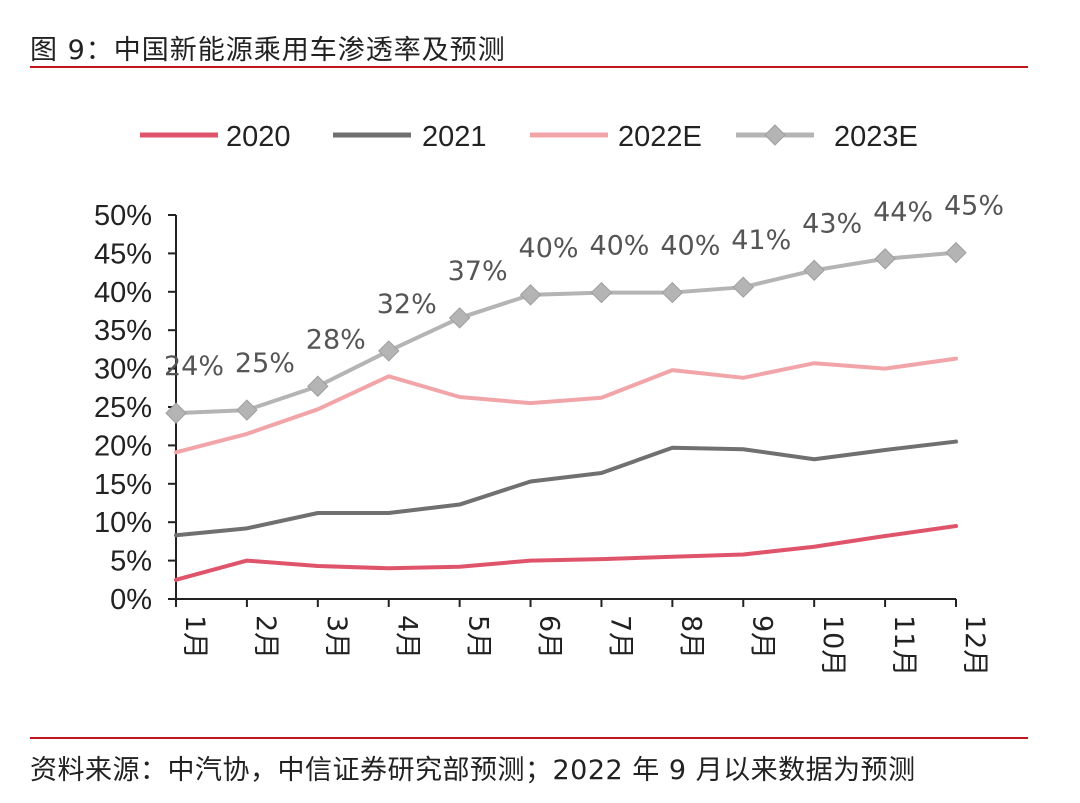  What do you see at coordinates (123, 216) in the screenshot?
I see `y-tick-label: 50%` at bounding box center [123, 216].